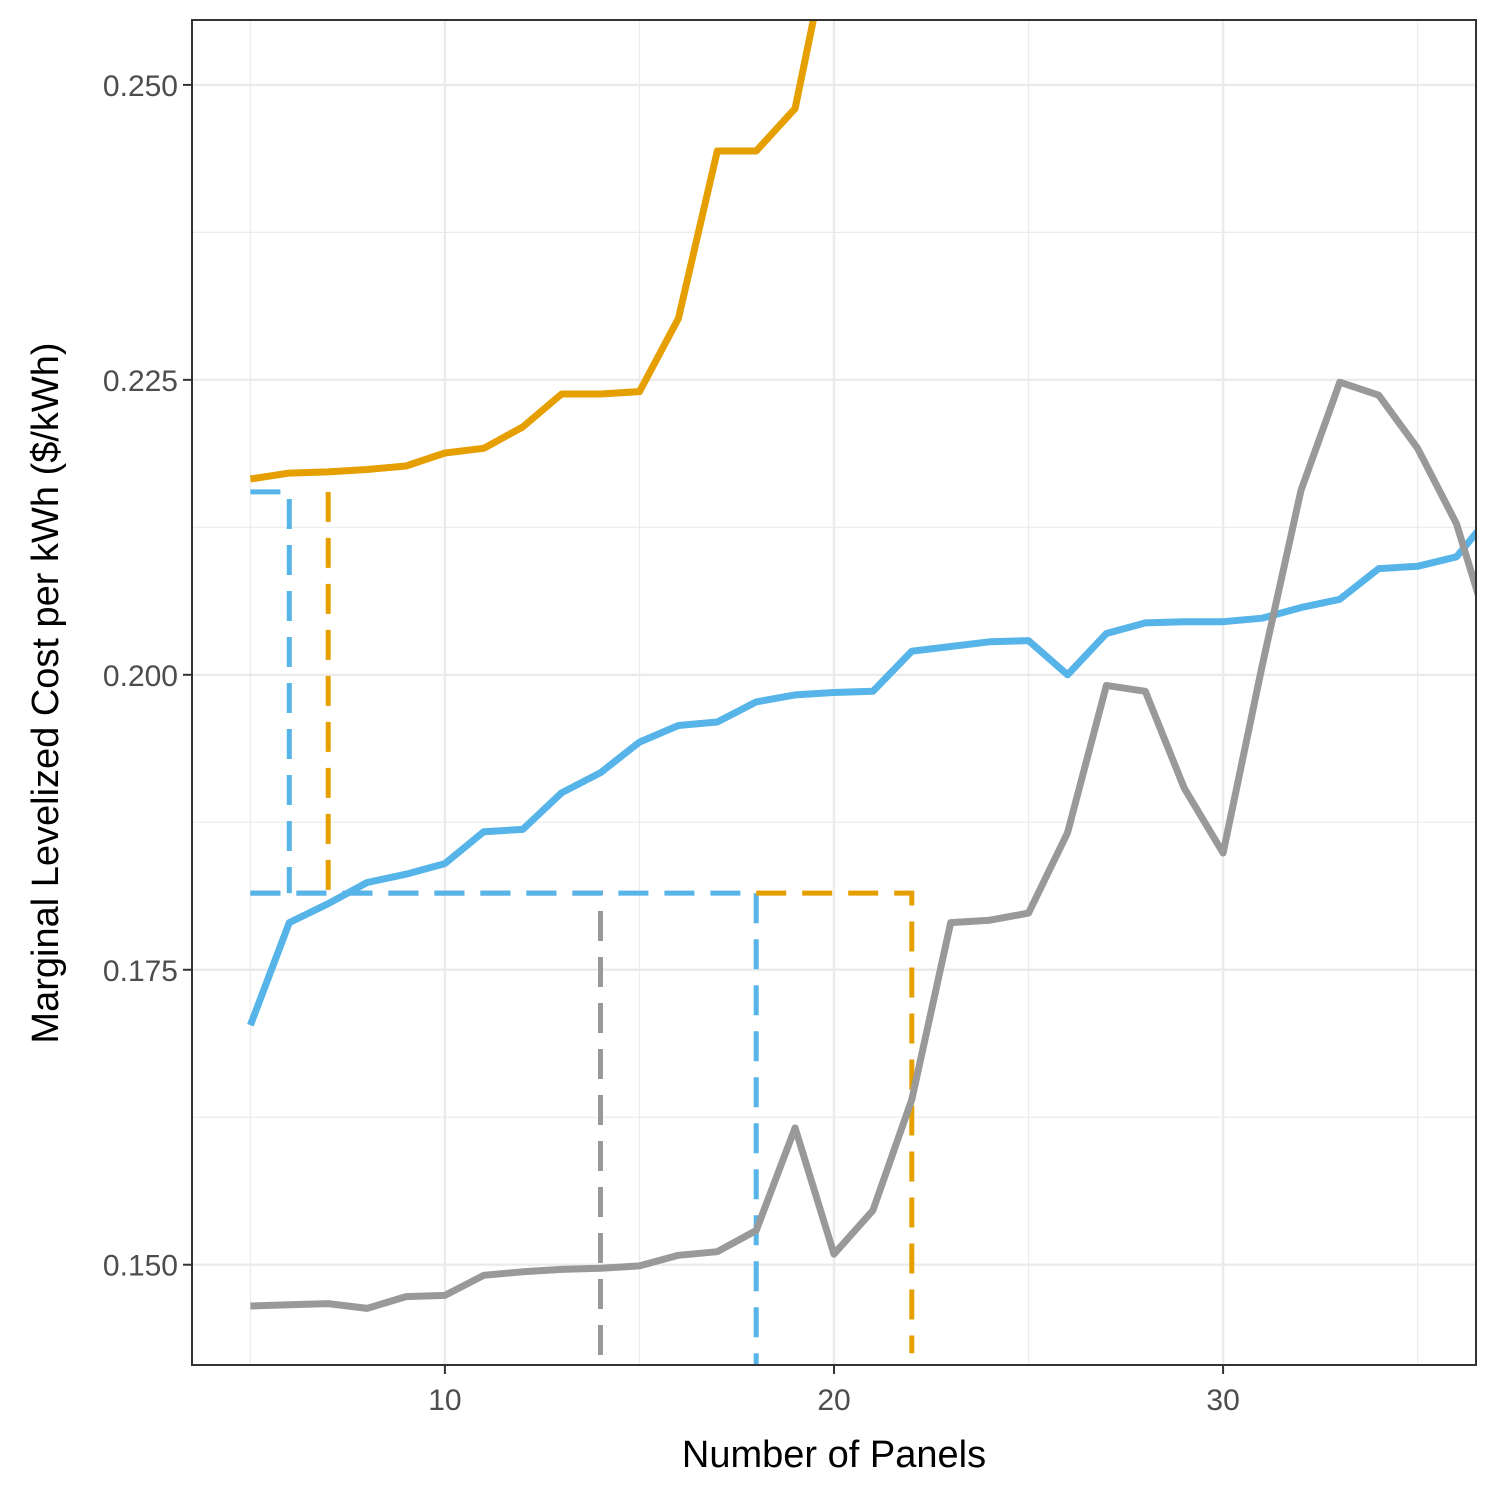 The image size is (1500, 1500). Describe the element at coordinates (140, 676) in the screenshot. I see `y-tick-label: 0.200` at that location.